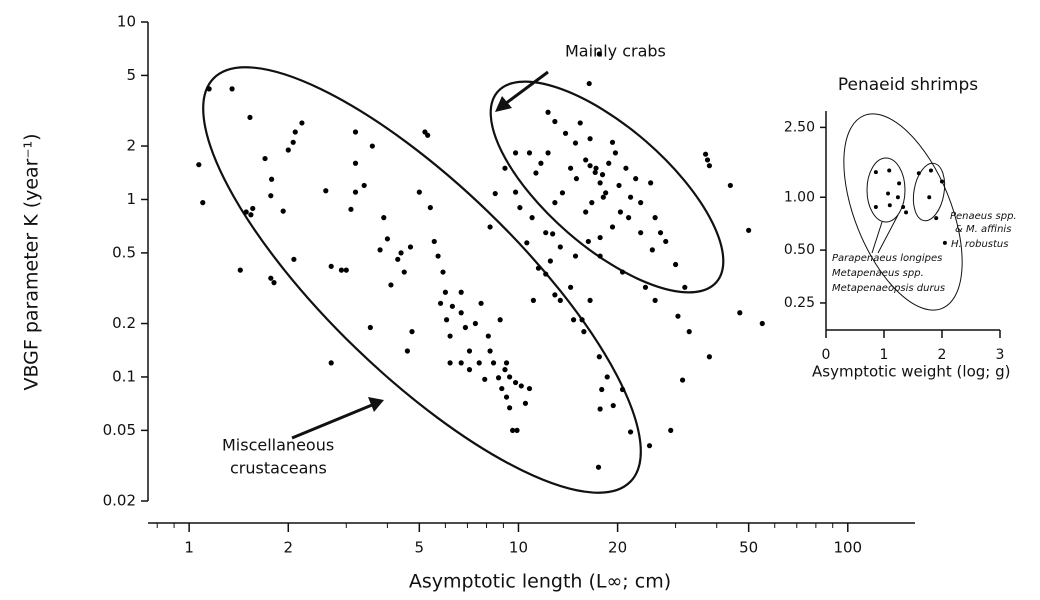 The image size is (1040, 600). I want to click on annotation: Parapenaeus longipes, so click(887, 258).